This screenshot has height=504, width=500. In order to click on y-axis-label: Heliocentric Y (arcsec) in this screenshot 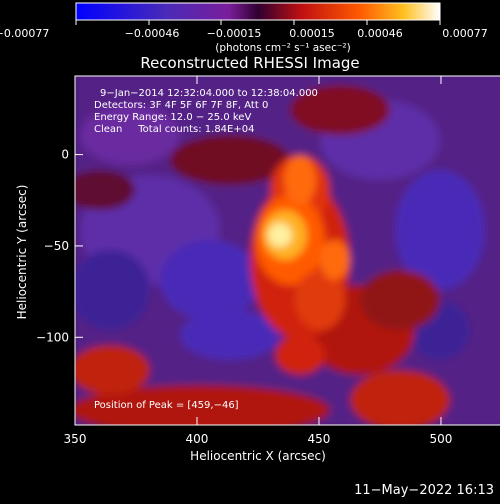, I will do `click(22, 252)`.